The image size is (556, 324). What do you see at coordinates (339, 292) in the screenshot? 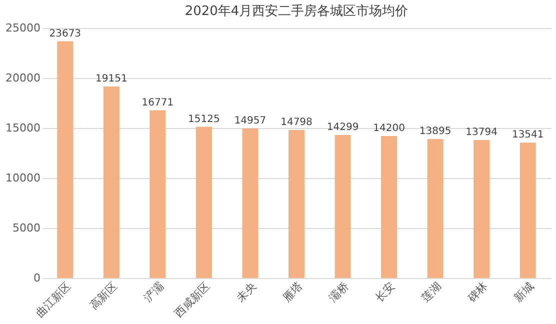
I see `x-tick-label: 灞桥` at bounding box center [339, 292].